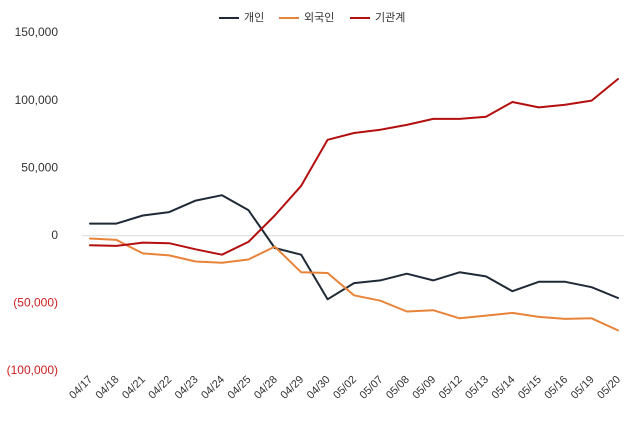 Image resolution: width=636 pixels, height=426 pixels. I want to click on x-tick-label: 04/23, so click(187, 388).